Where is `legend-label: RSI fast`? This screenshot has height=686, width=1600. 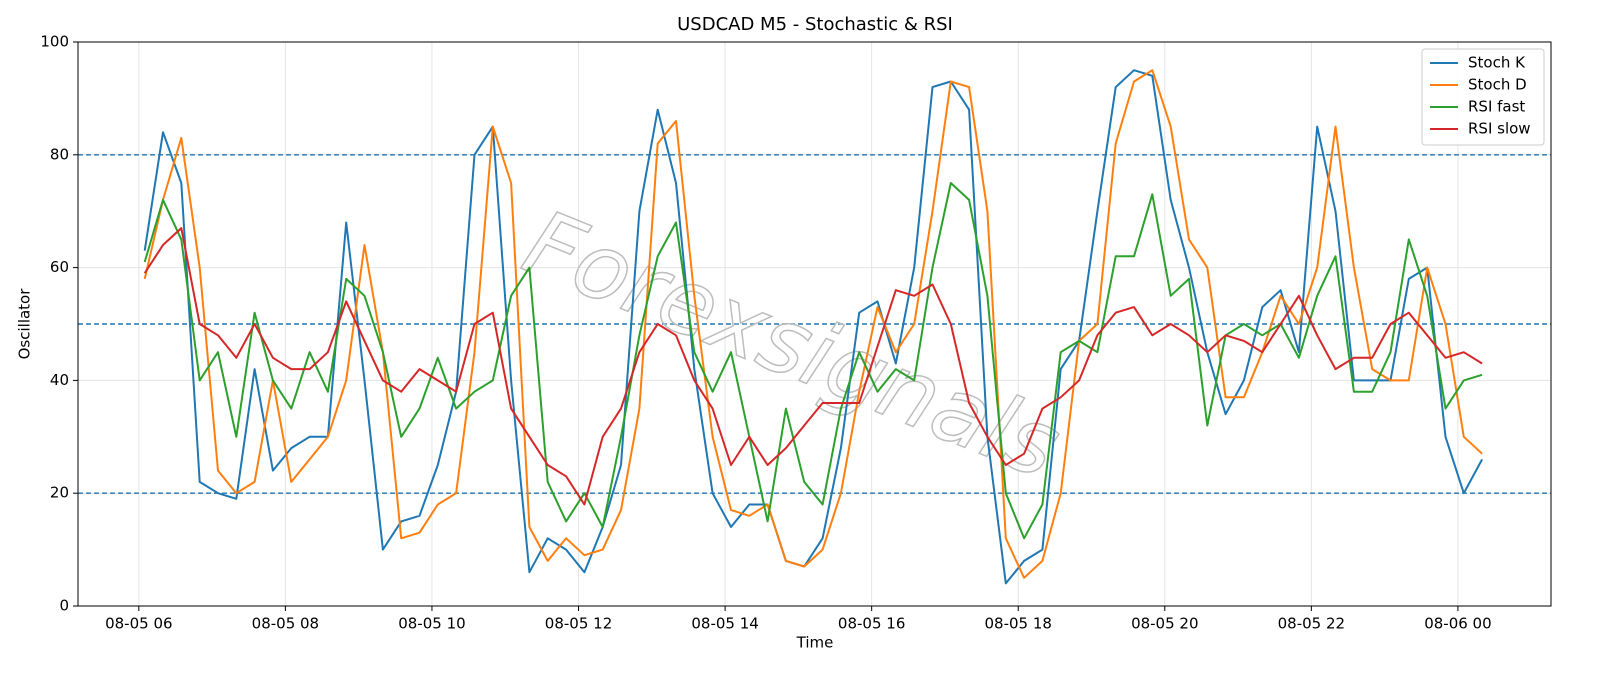
legend-label: RSI fast is located at coordinates (1496, 107).